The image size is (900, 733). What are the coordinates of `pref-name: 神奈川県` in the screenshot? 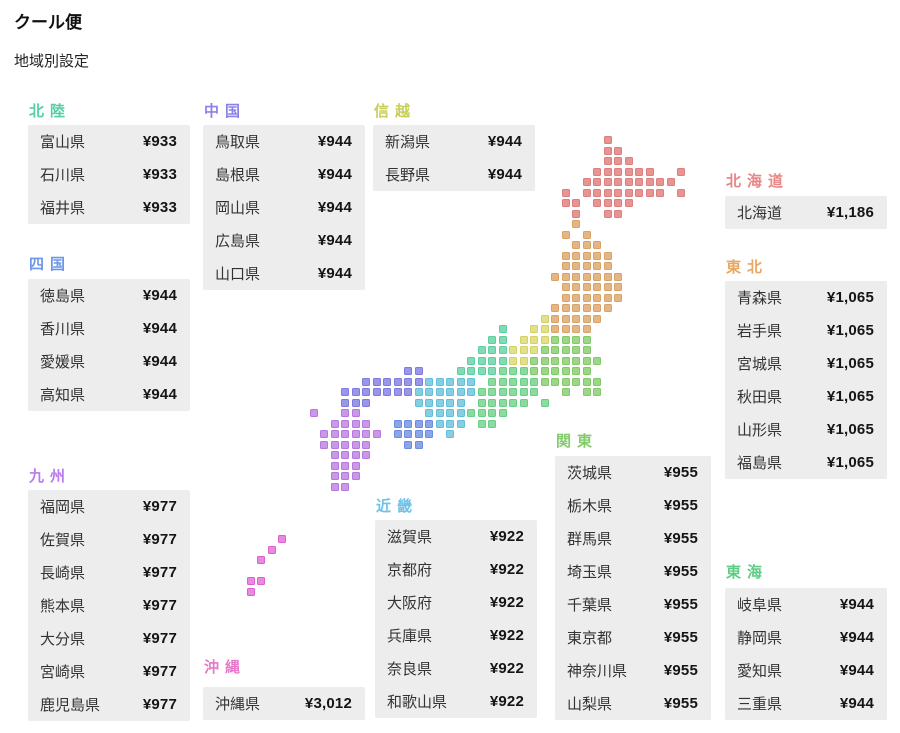 It's located at (597, 671).